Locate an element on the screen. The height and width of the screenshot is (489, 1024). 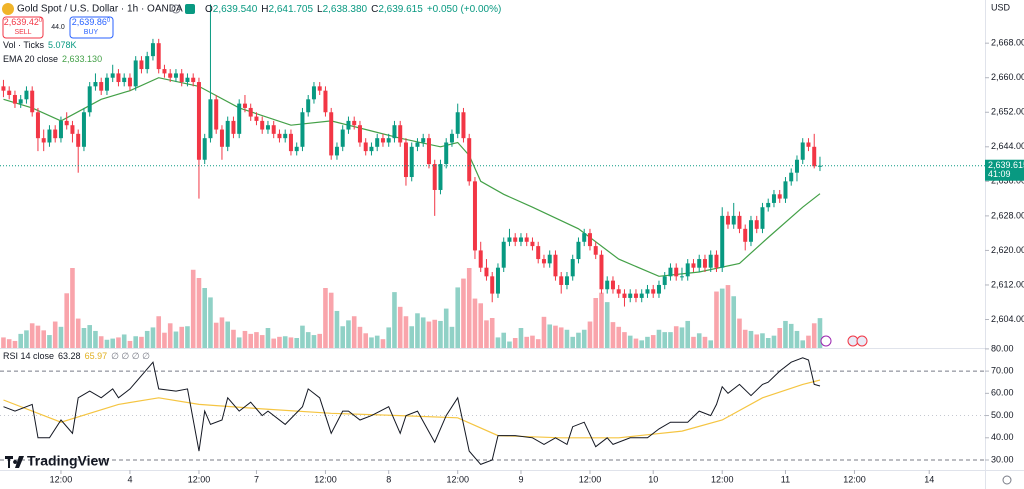
eye-icon is located at coordinates (176, 9).